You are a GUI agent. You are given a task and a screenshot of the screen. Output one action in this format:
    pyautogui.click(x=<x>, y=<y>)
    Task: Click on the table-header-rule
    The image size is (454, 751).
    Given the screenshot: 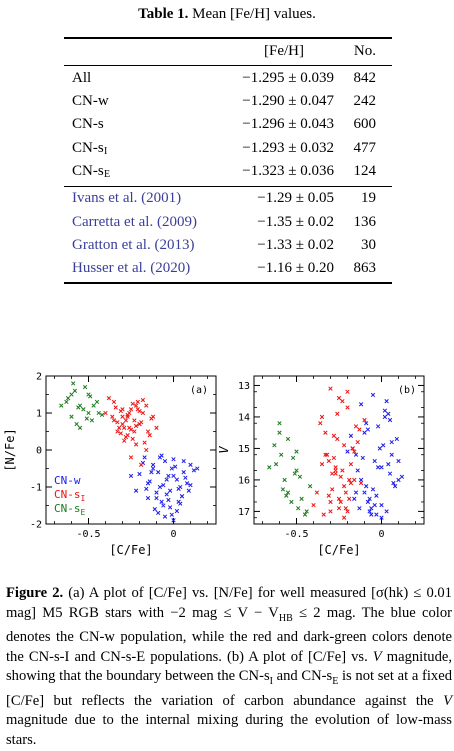 What is the action you would take?
    pyautogui.click(x=228, y=65)
    